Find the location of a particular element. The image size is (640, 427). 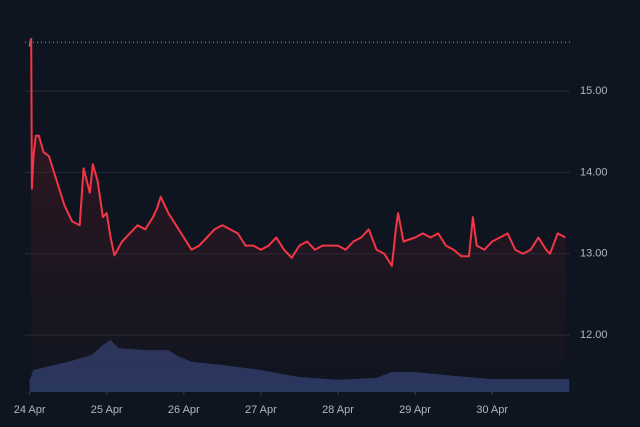

x-tick-label: 26 Apr is located at coordinates (184, 410).